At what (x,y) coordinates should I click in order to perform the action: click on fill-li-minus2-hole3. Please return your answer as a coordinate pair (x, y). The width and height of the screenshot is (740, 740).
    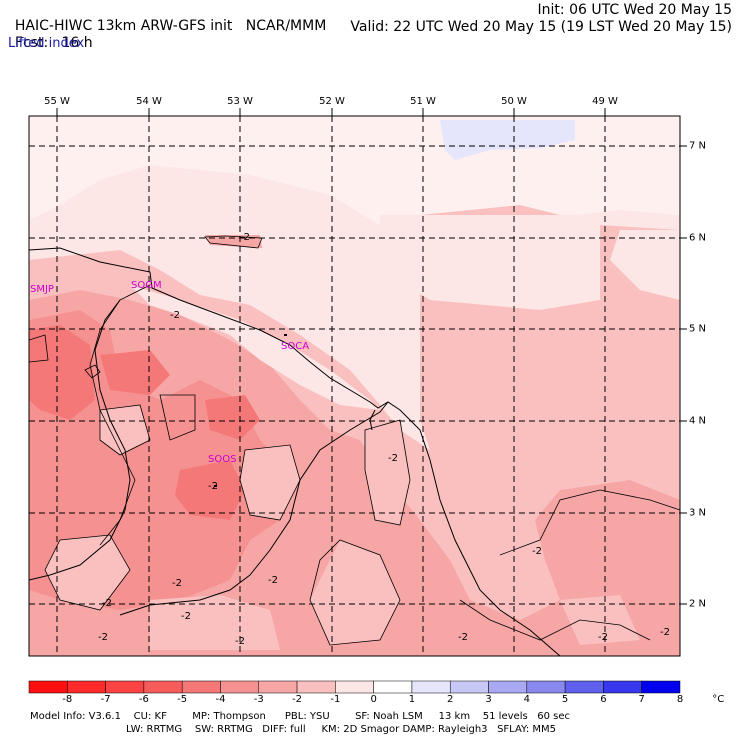
    Looking at the image, I should click on (387, 472).